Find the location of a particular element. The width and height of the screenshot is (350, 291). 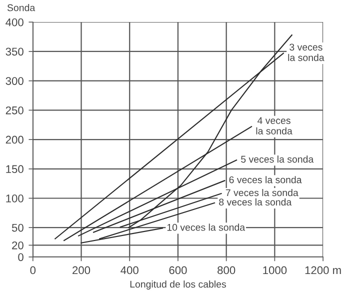

y-tick-label: 0 is located at coordinates (21, 257).